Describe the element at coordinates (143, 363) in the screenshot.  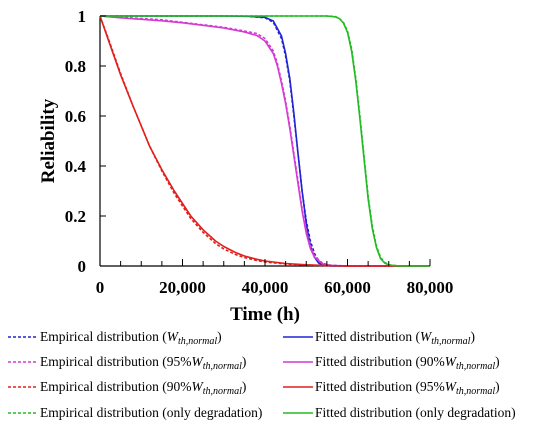
I see `legend-entry-label: Empirical distribution (95%Wth,normal)` at that location.